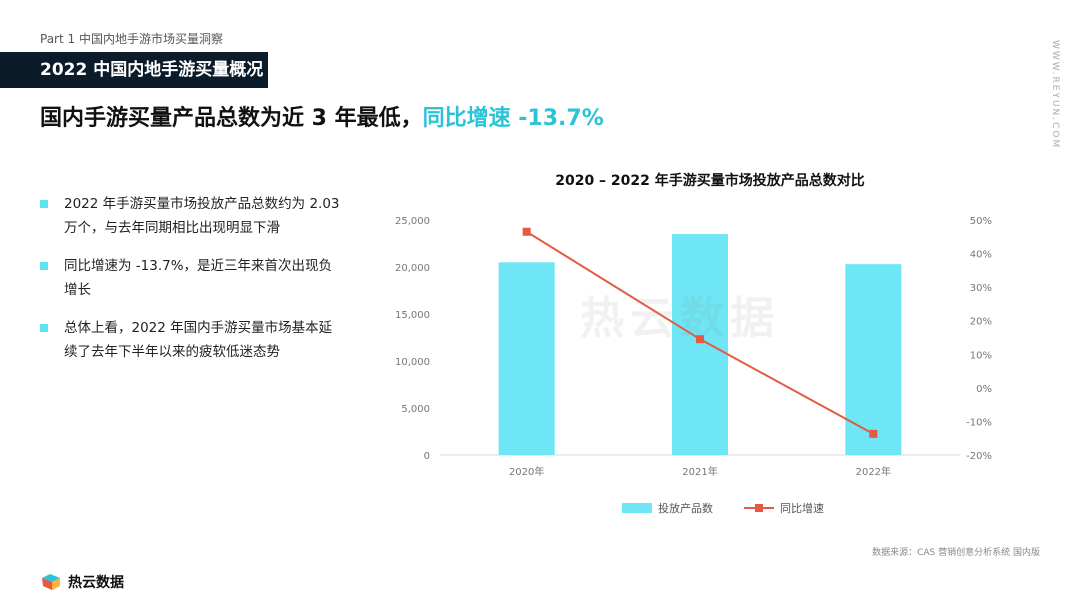 The height and width of the screenshot is (608, 1080). I want to click on site-url-vertical: WWW.REYUN.COM, so click(1055, 95).